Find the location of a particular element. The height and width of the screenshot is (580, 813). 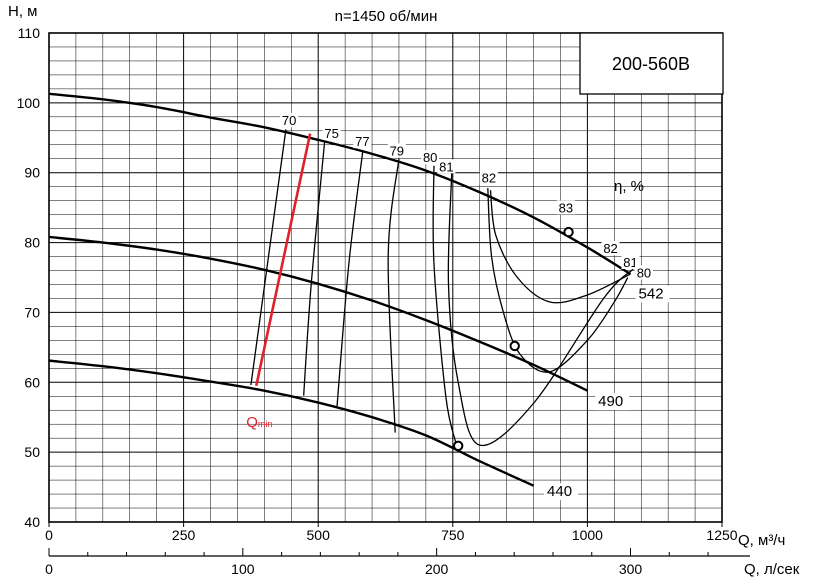

curve-labels: 542 490 440 is located at coordinates (607, 393).